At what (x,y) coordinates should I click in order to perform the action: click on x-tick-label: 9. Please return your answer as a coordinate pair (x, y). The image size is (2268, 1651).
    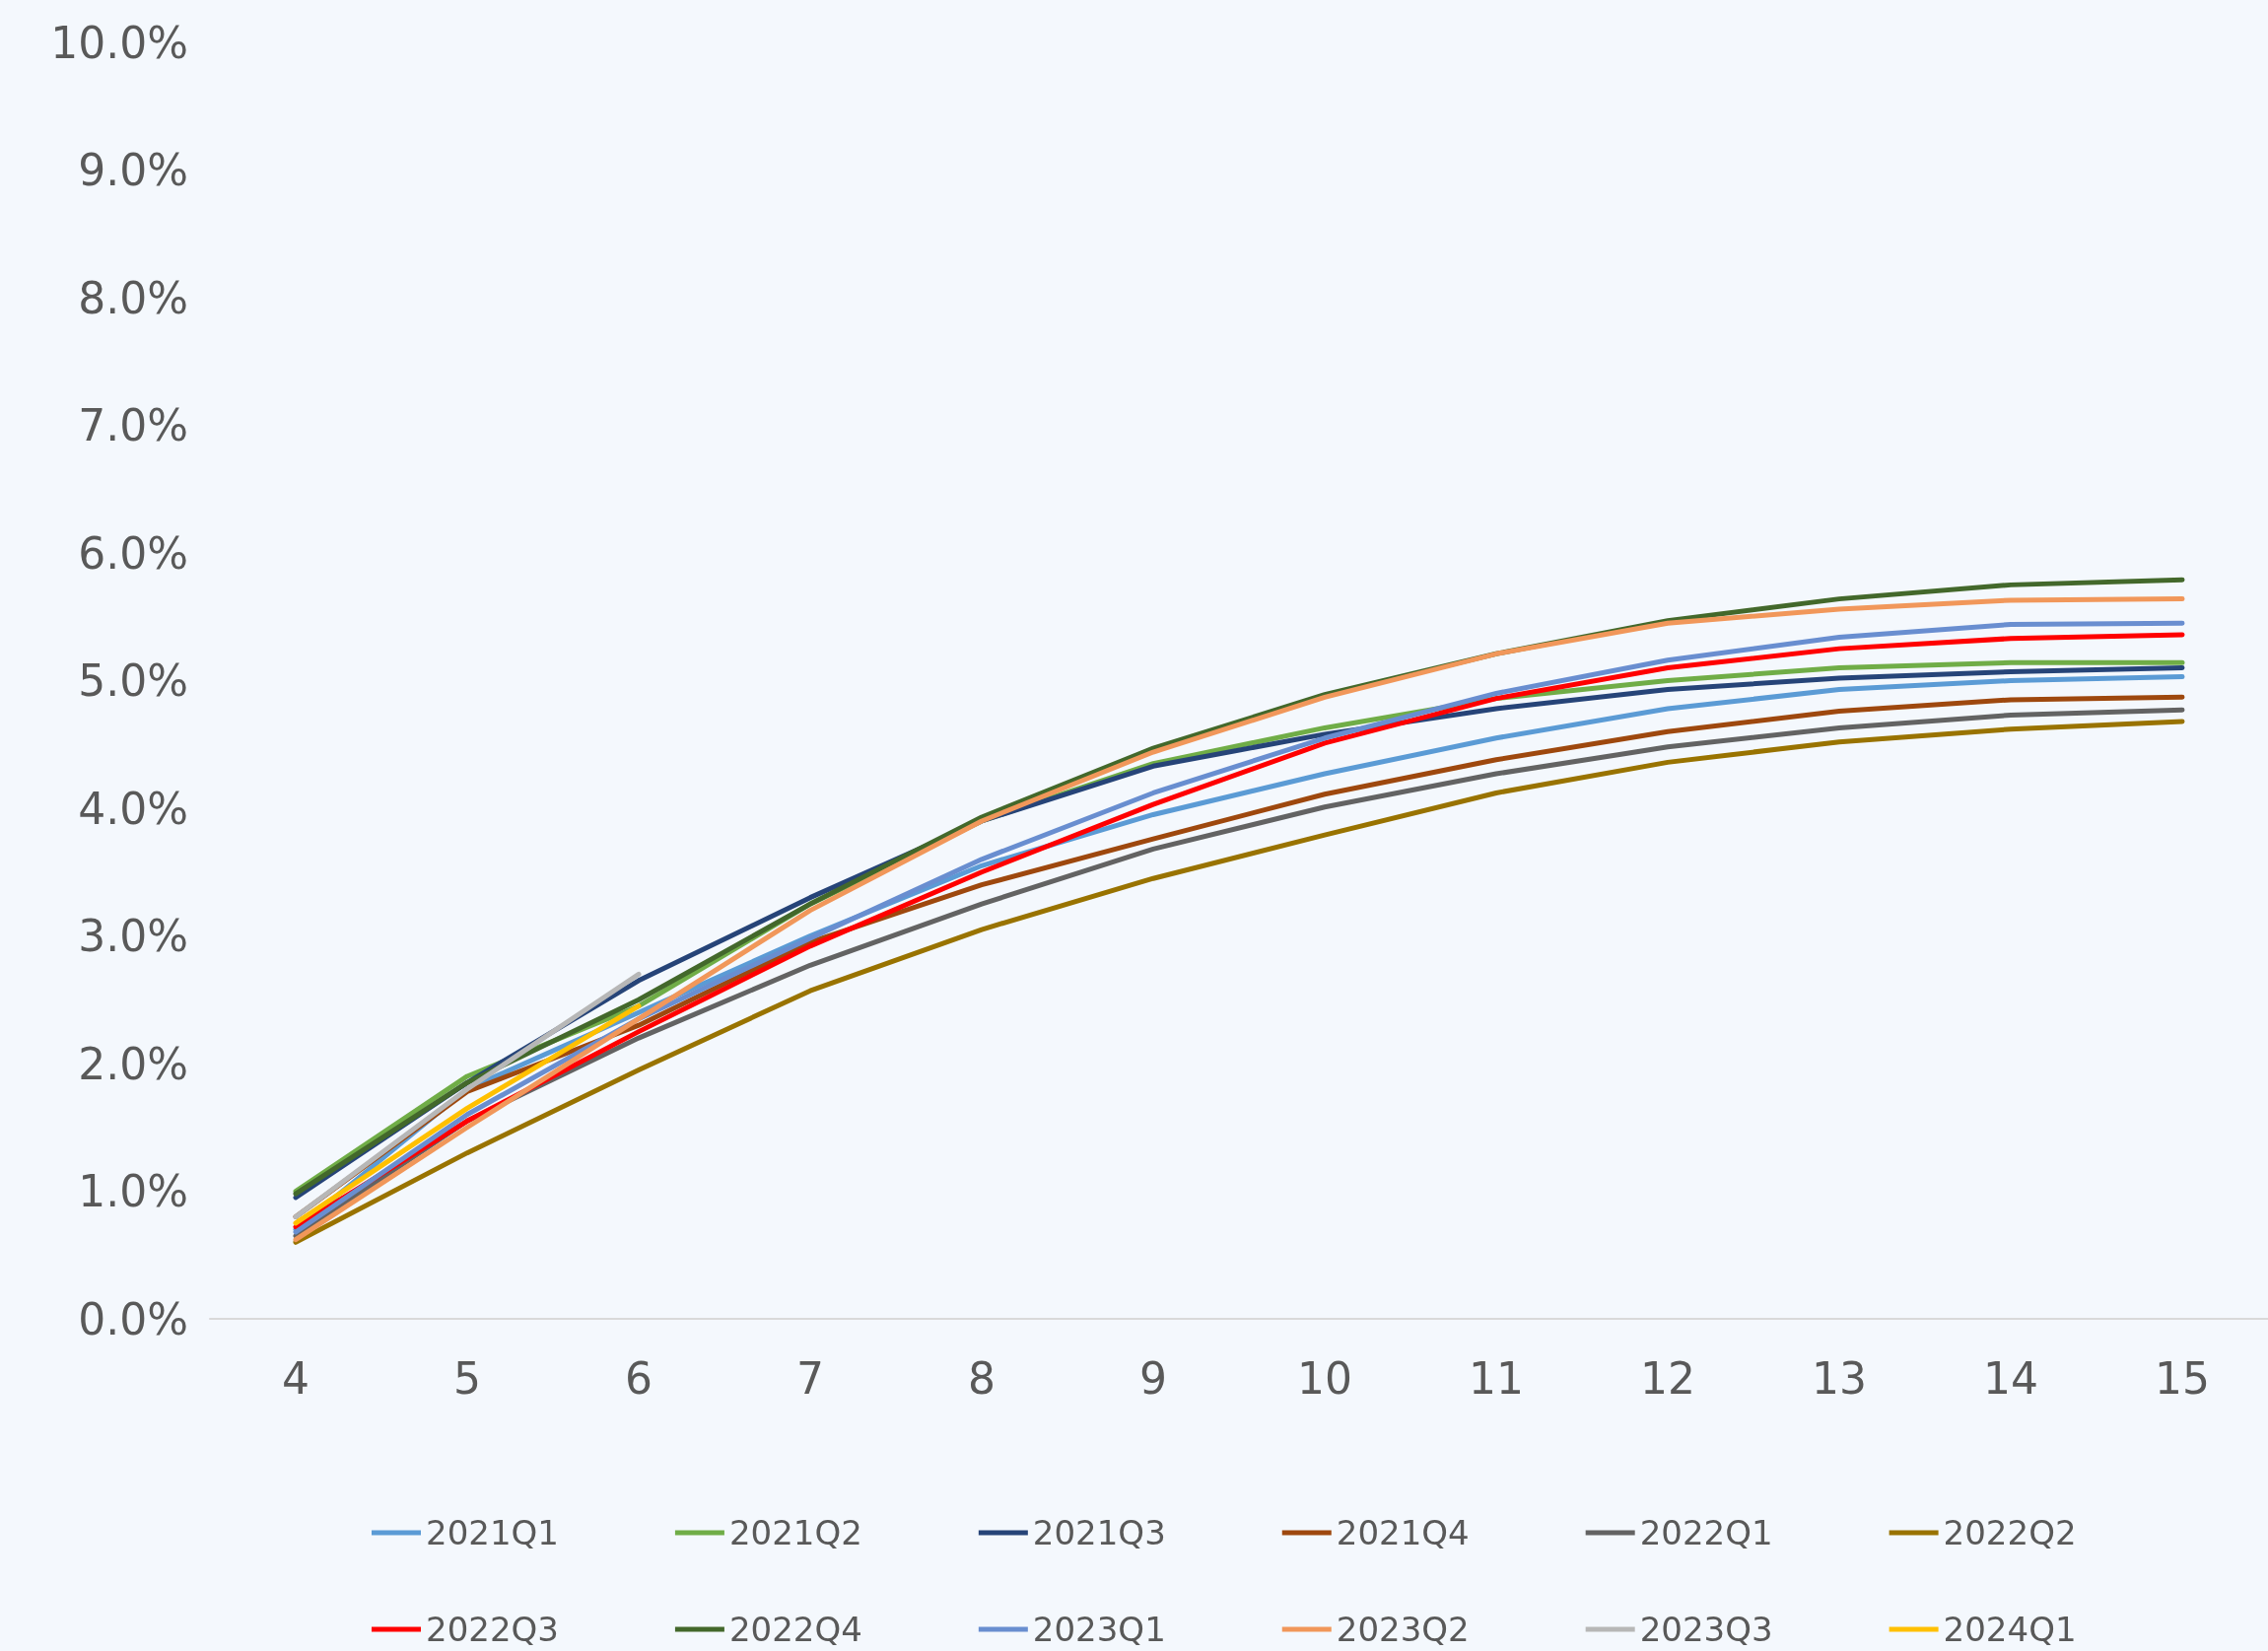
    Looking at the image, I should click on (1153, 1378).